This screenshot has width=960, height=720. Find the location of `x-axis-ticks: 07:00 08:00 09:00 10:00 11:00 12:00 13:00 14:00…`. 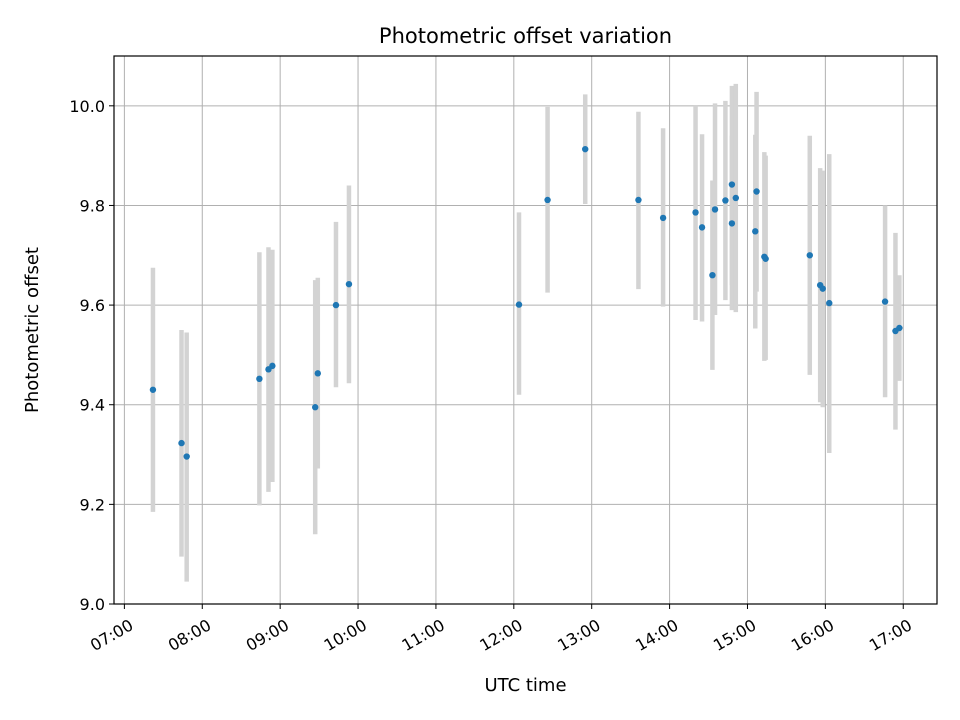

x-axis-ticks: 07:00 08:00 09:00 10:00 11:00 12:00 13:00 14:00… is located at coordinates (501, 629).